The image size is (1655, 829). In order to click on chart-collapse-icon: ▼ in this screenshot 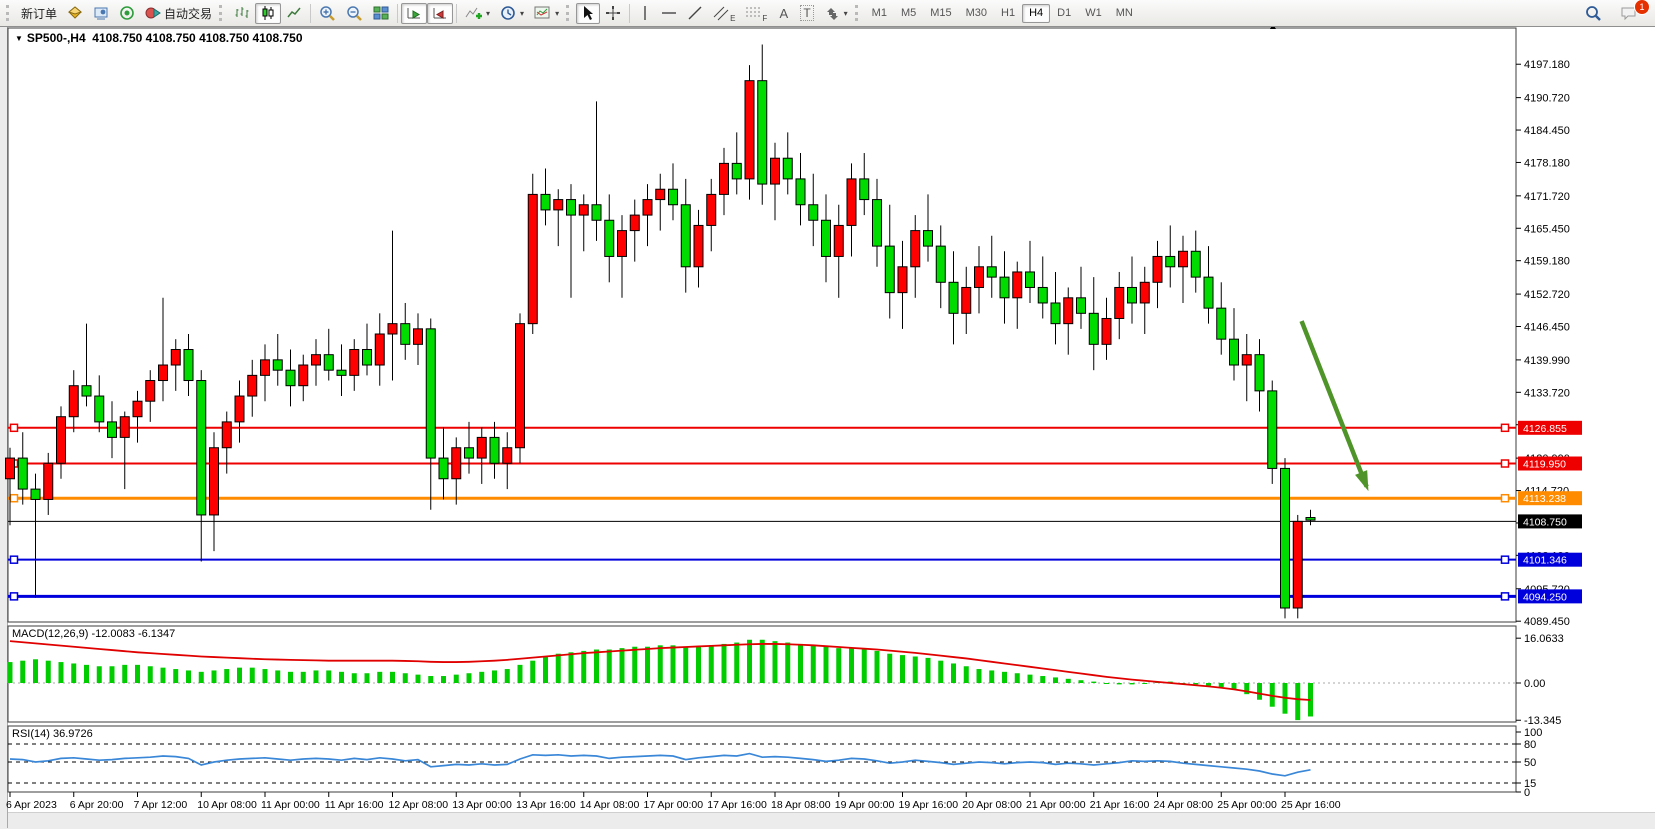, I will do `click(19, 38)`.